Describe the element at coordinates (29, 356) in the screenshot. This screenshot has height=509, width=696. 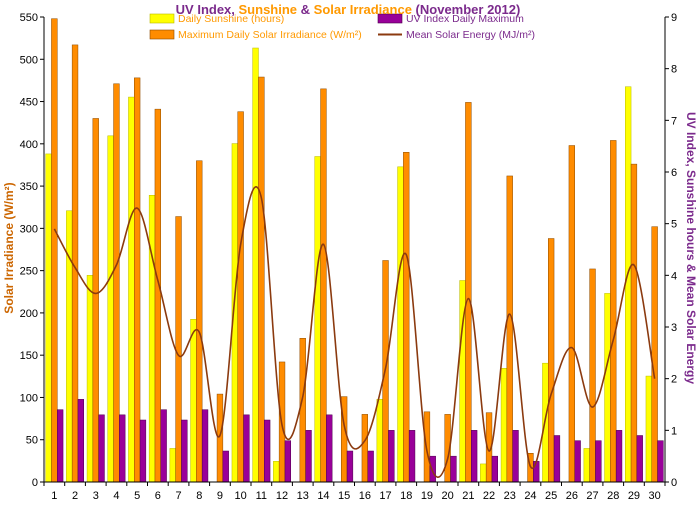
I see `y-left-tick-label: 150` at that location.